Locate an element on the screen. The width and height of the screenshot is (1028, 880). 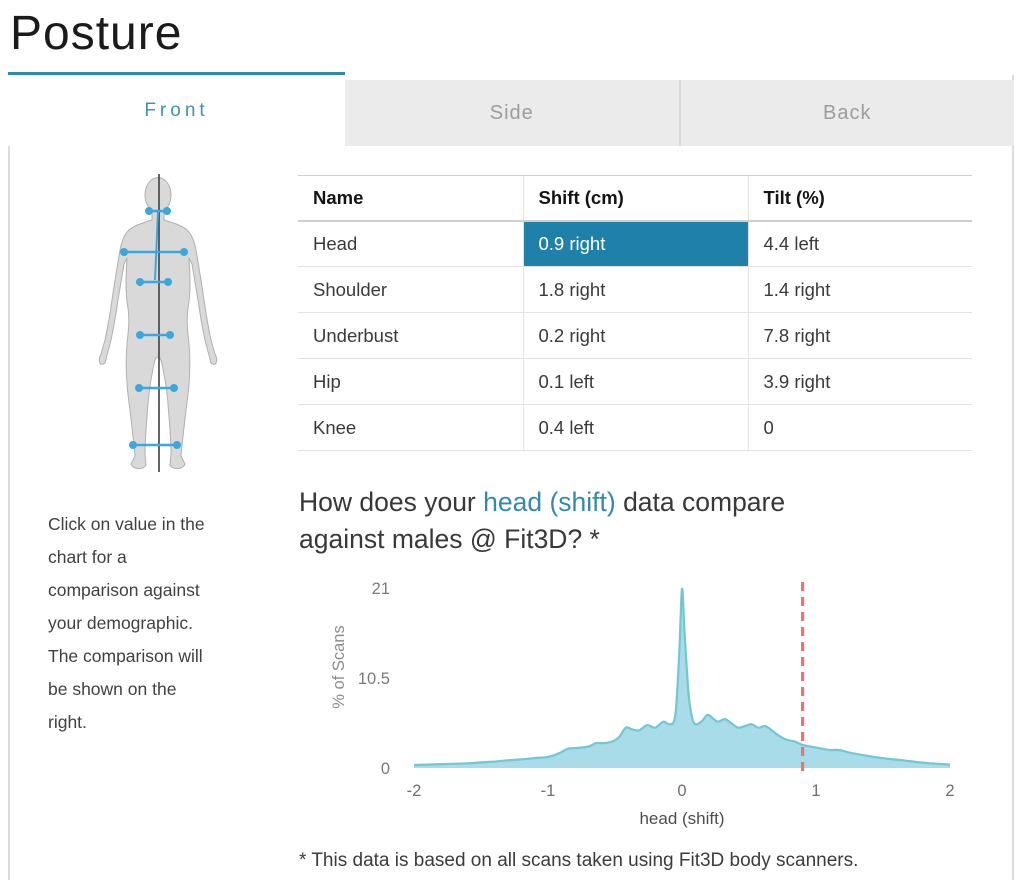
tab-side-label: Side is located at coordinates (511, 112).